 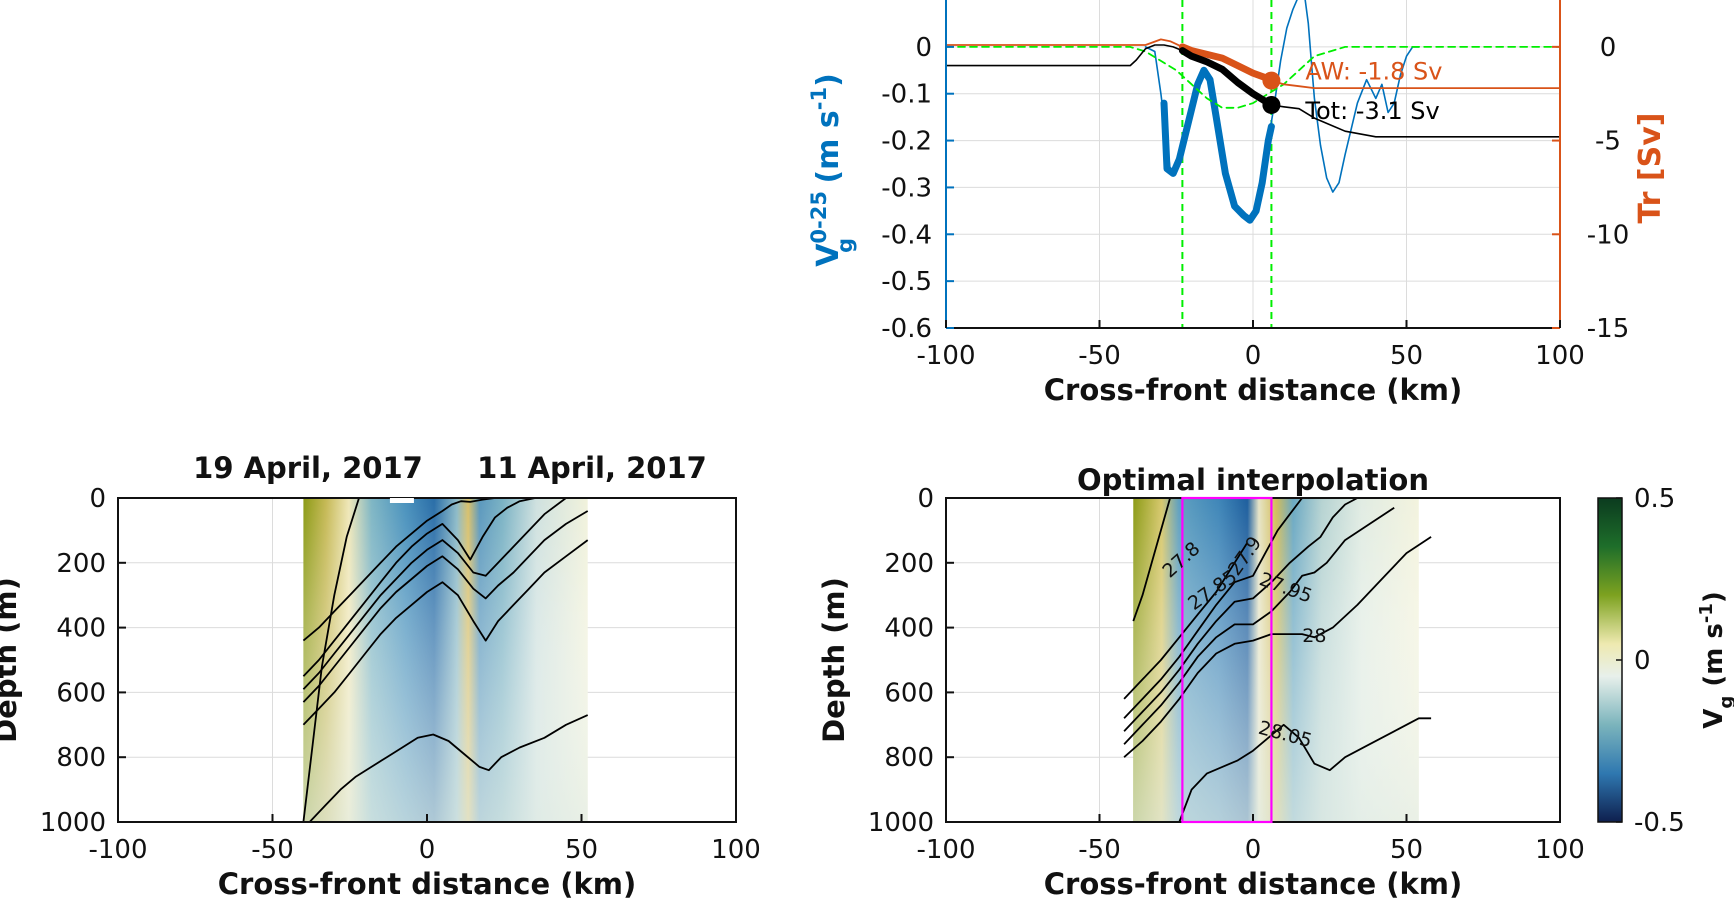 What do you see at coordinates (906, 235) in the screenshot?
I see `top-left-tick-label: -0.4` at bounding box center [906, 235].